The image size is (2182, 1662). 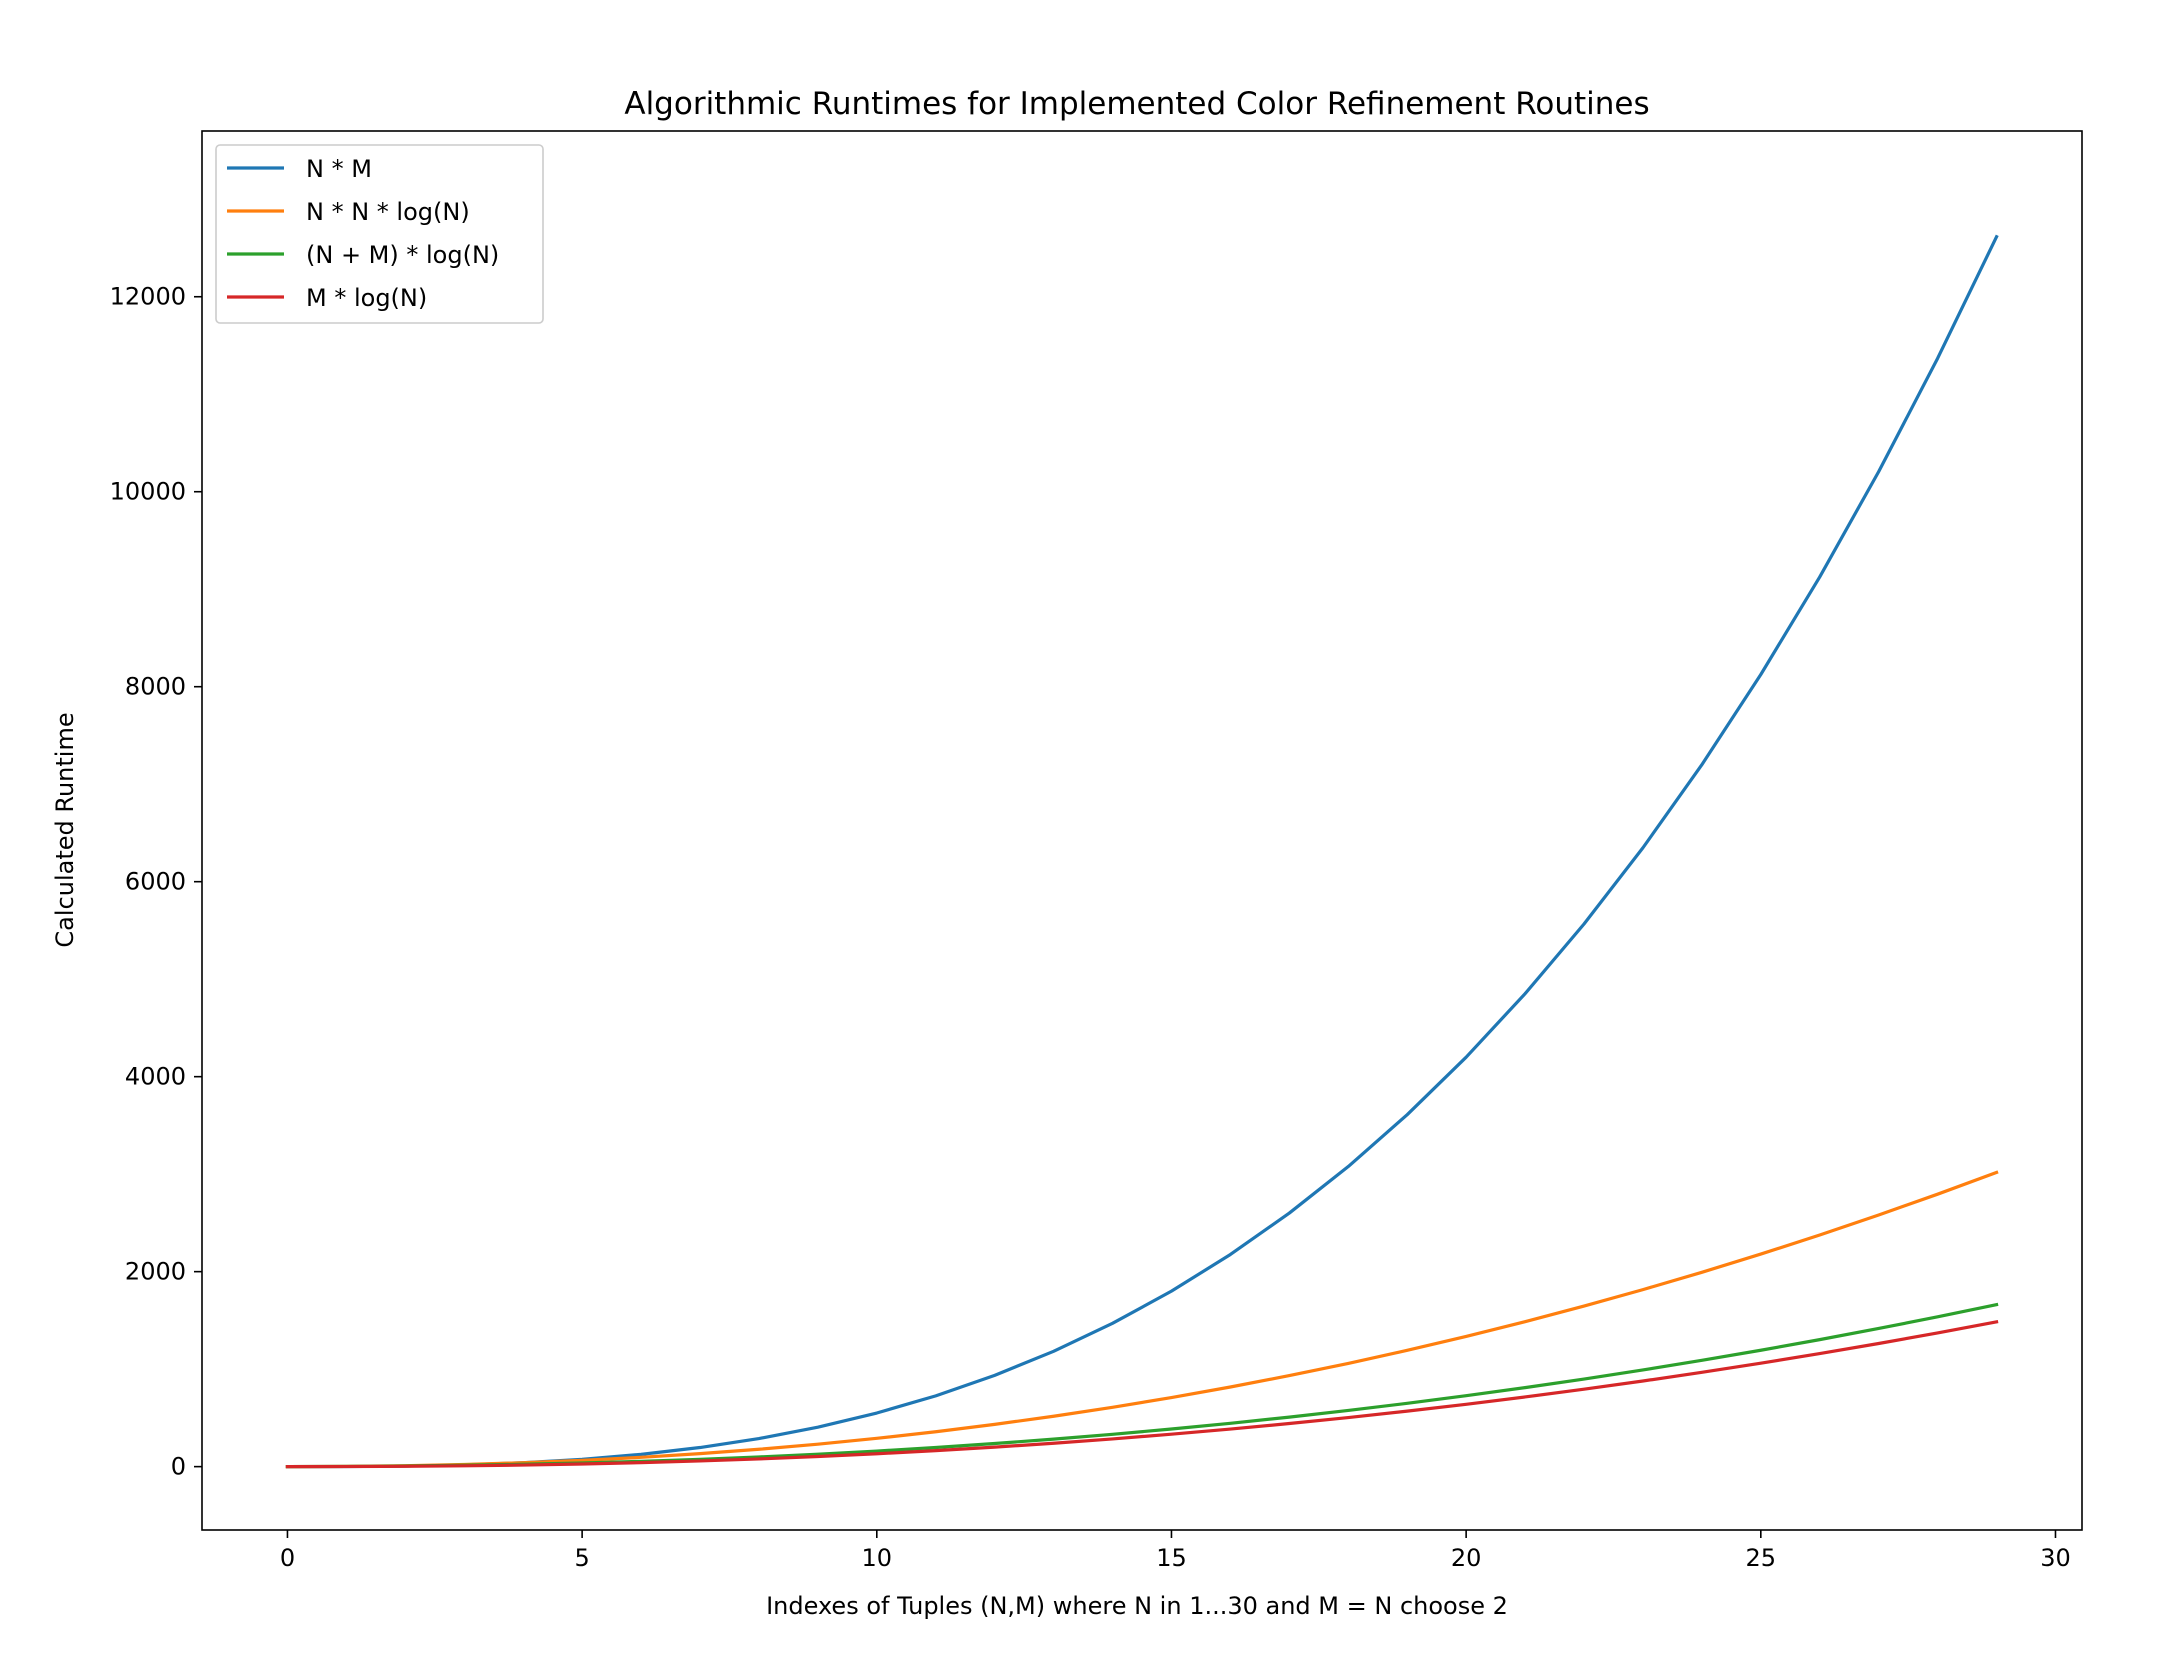 What do you see at coordinates (155, 1077) in the screenshot?
I see `y-tick-label: 4000` at bounding box center [155, 1077].